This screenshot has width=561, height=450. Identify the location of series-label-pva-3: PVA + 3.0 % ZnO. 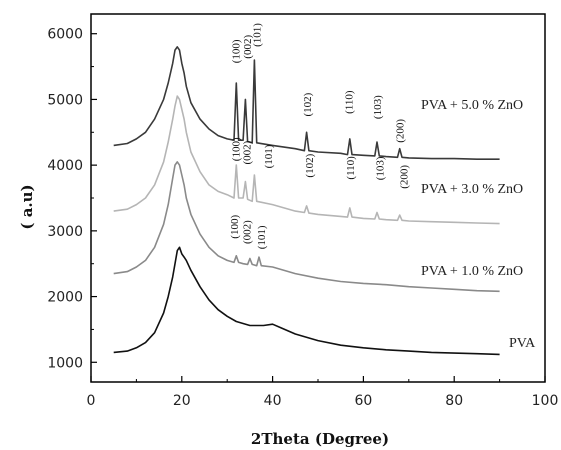
(472, 189).